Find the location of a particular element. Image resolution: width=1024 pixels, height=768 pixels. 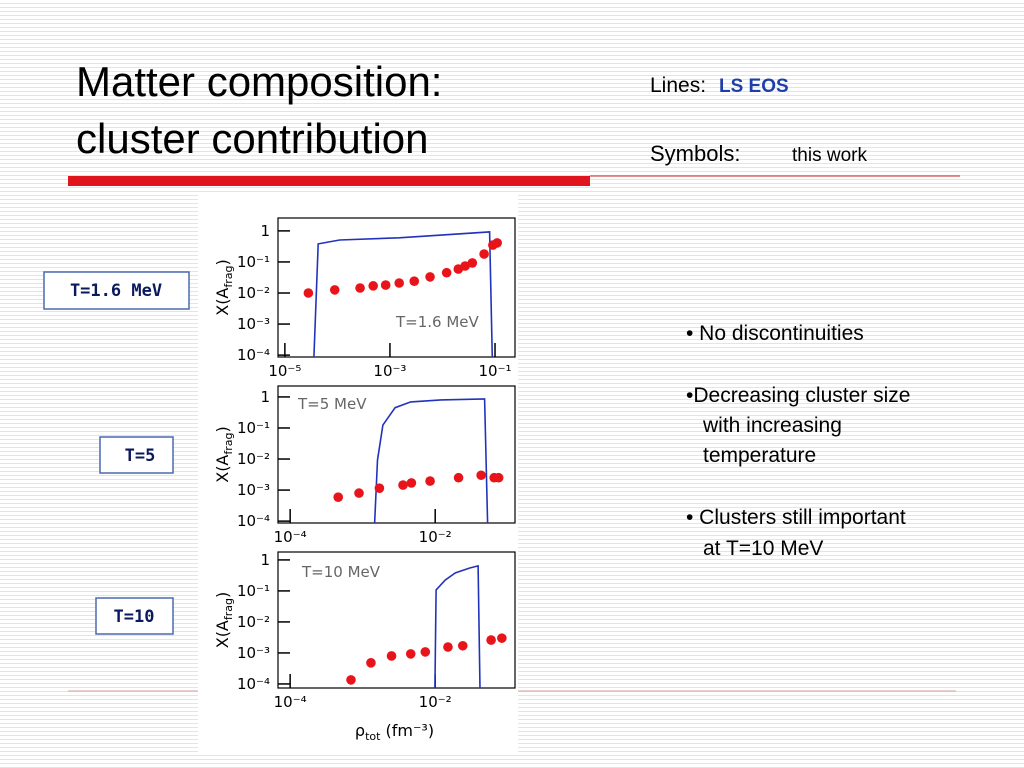

x-tick-label: 10⁻³ is located at coordinates (389, 371).